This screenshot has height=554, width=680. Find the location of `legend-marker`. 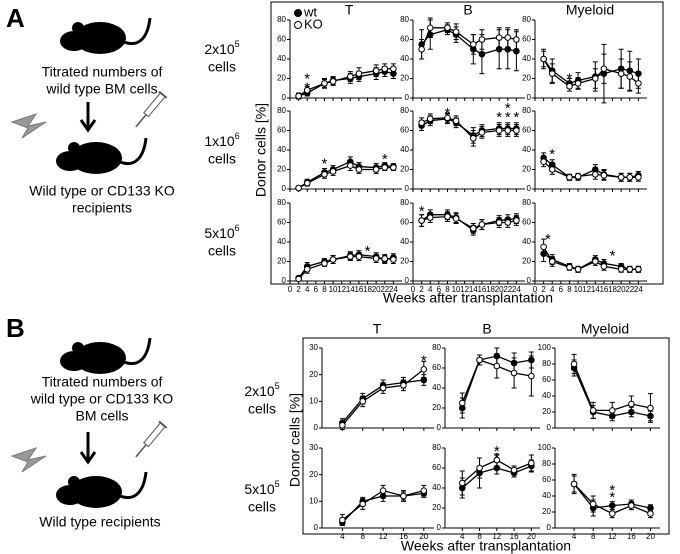

legend-marker is located at coordinates (298, 13).